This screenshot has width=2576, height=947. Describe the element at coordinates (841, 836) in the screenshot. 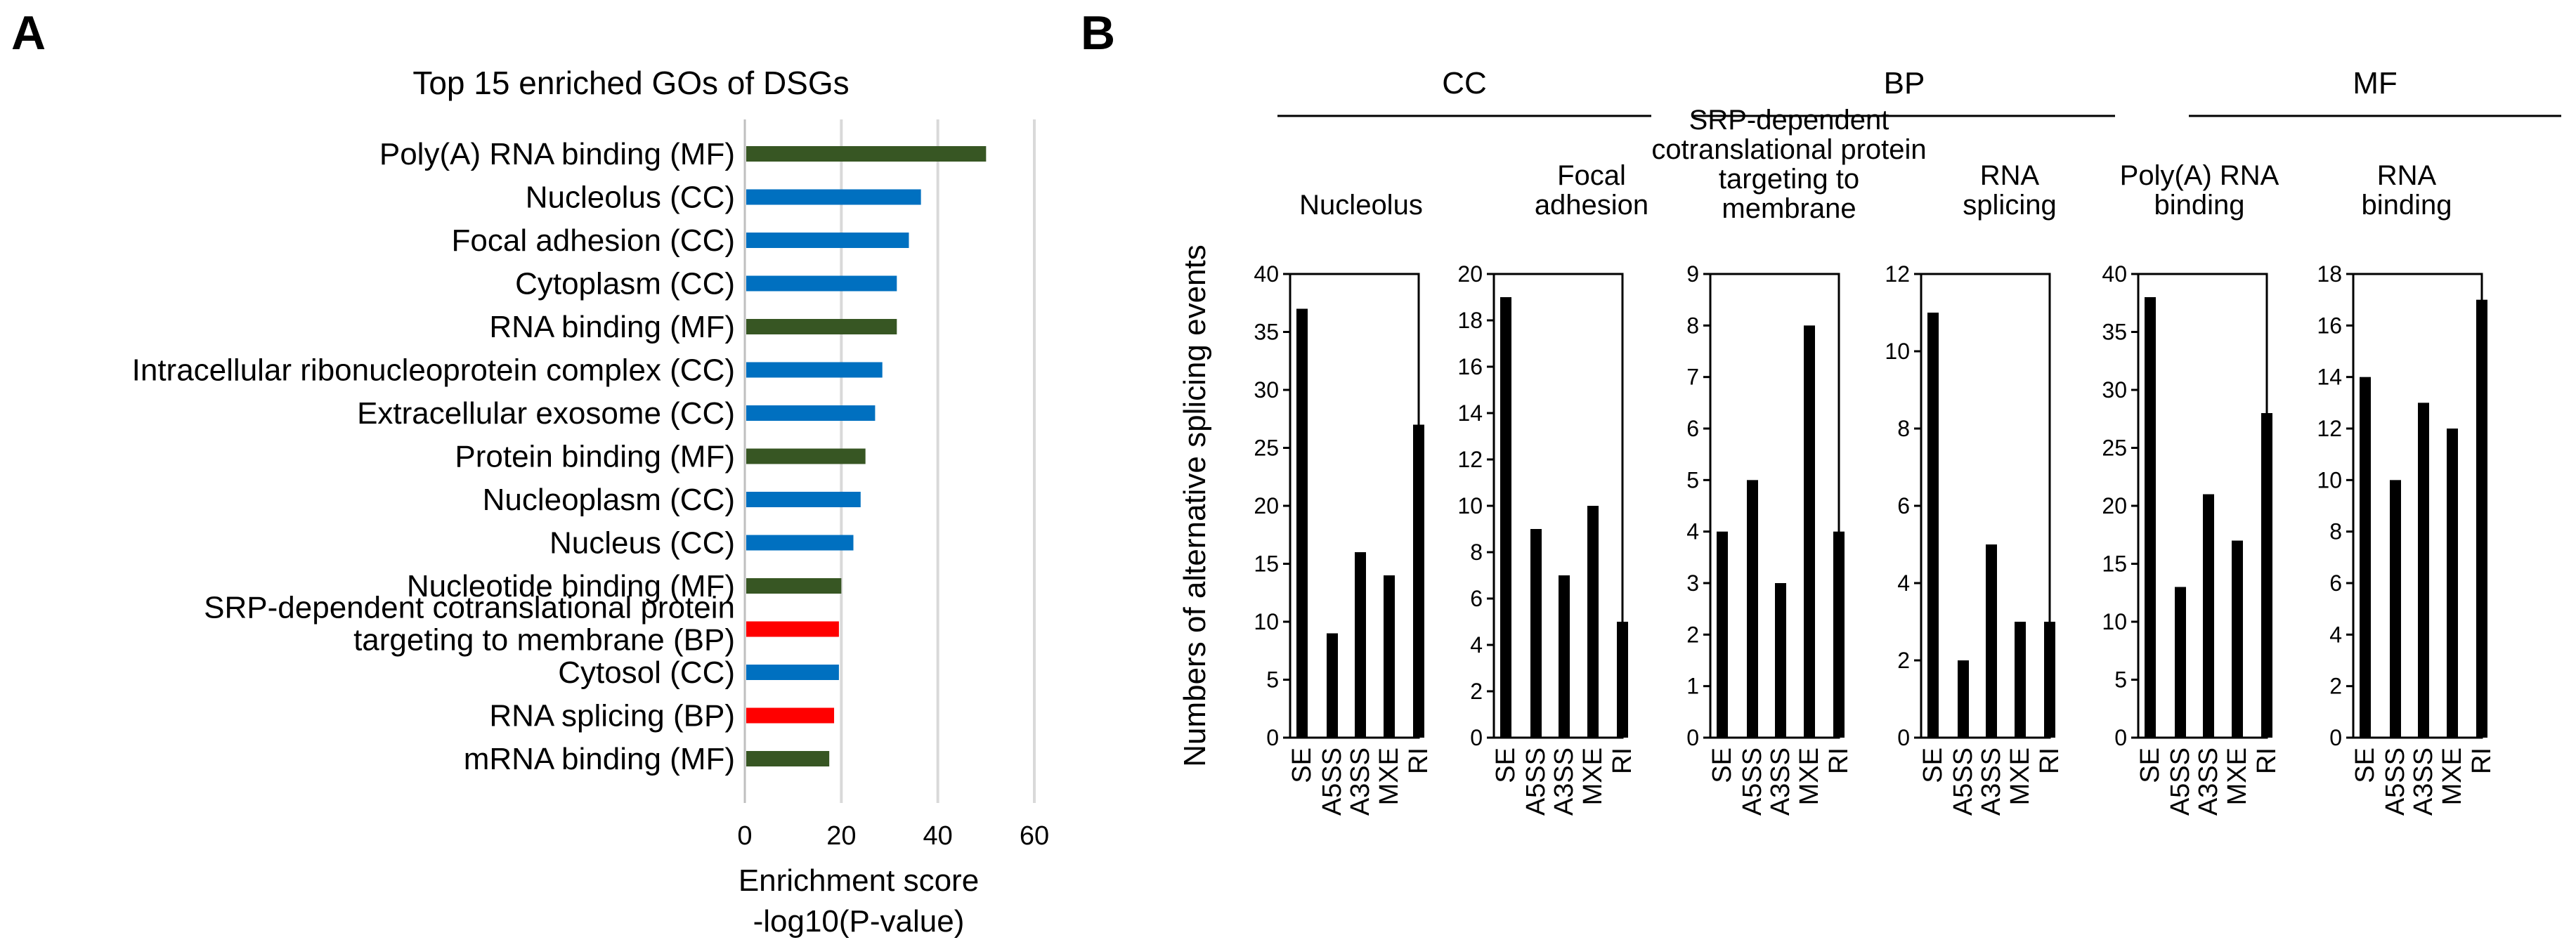

I see `x-tick-label: 20` at that location.